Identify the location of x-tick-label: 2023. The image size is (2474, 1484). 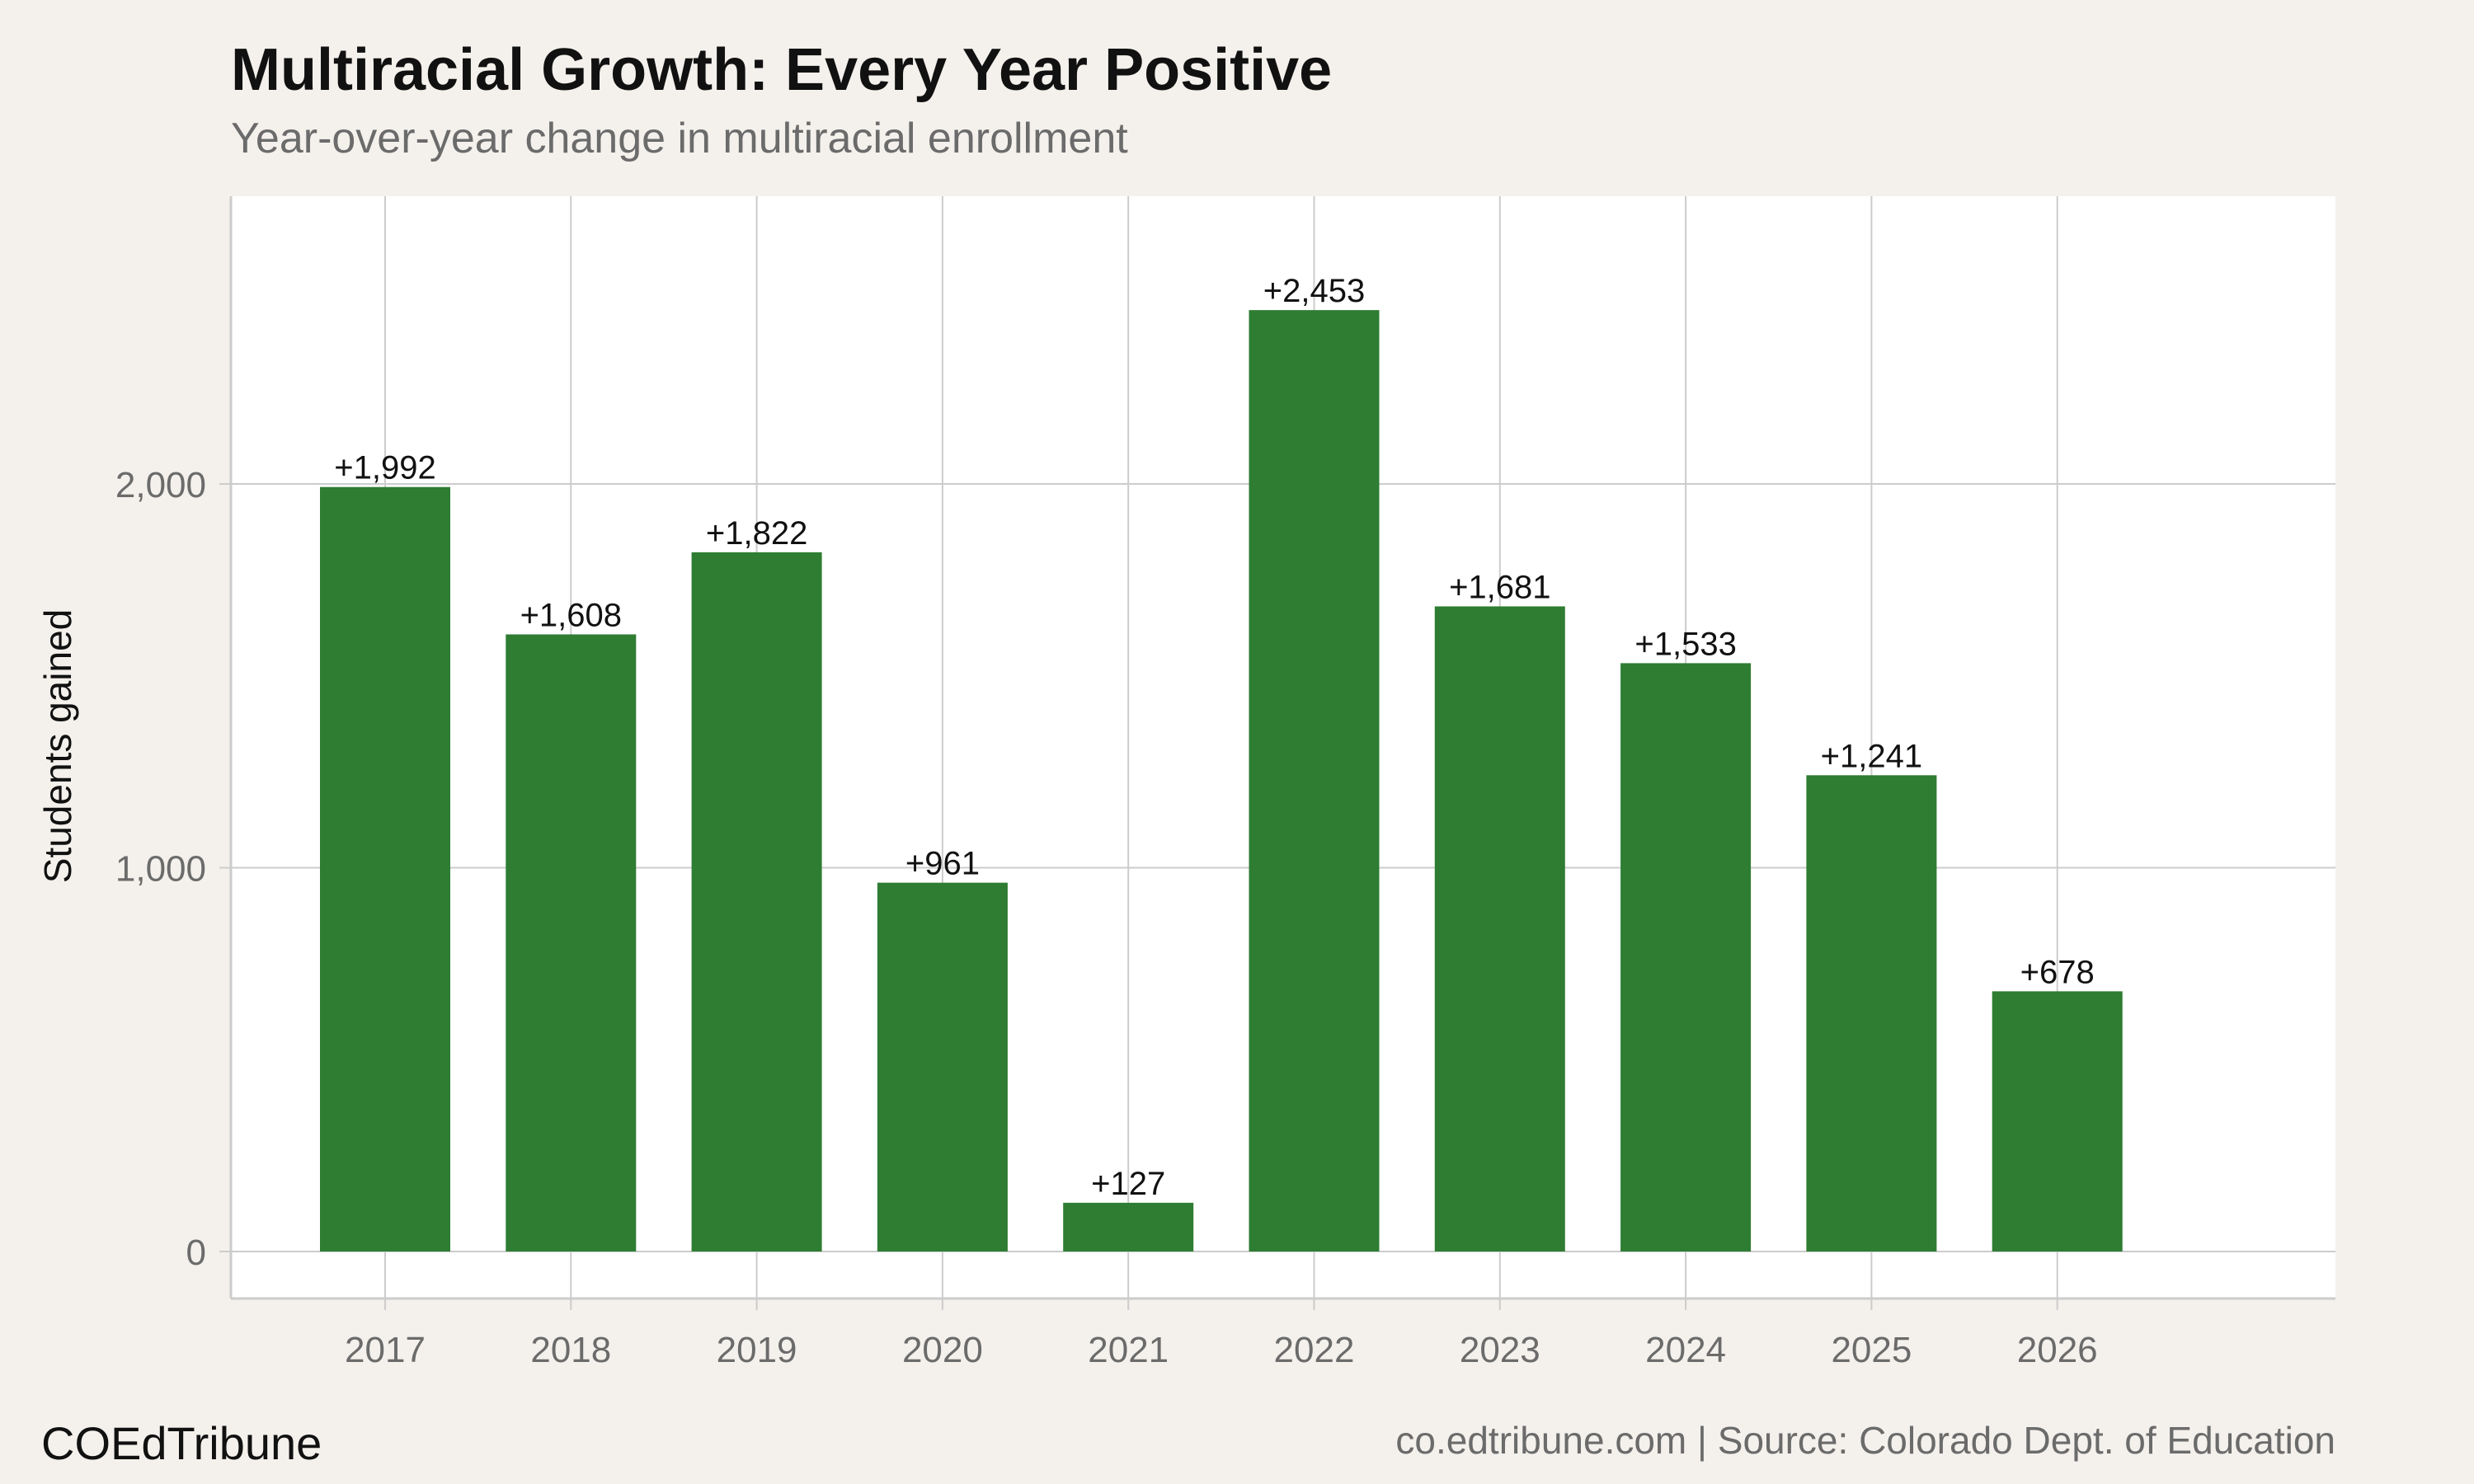
(1500, 1350).